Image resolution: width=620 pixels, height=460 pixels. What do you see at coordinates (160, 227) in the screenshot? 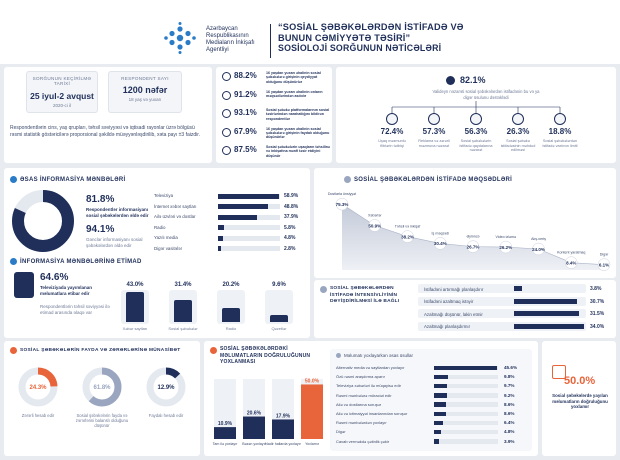
I see `source-bar-label: Radio` at bounding box center [160, 227].